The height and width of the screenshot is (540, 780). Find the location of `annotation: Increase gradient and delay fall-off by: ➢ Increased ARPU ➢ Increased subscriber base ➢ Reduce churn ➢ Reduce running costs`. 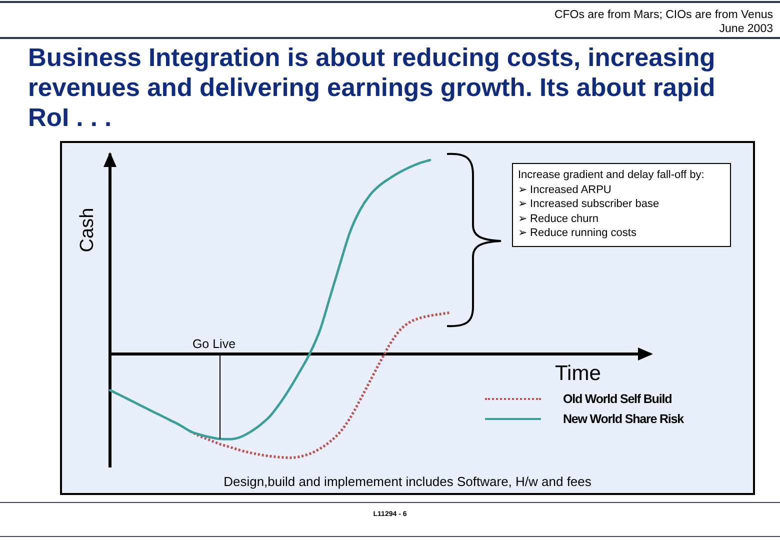

annotation: Increase gradient and delay fall-off by: ➢ Increased ARPU ➢ Increased subscriber base ➢ Reduce churn ➢ Reduce running costs is located at coordinates (621, 204).